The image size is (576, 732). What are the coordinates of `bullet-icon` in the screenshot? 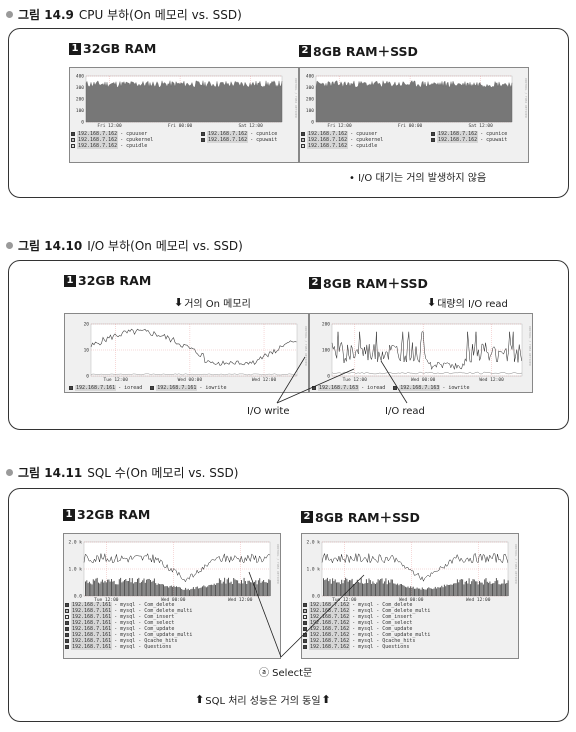 It's located at (9, 245).